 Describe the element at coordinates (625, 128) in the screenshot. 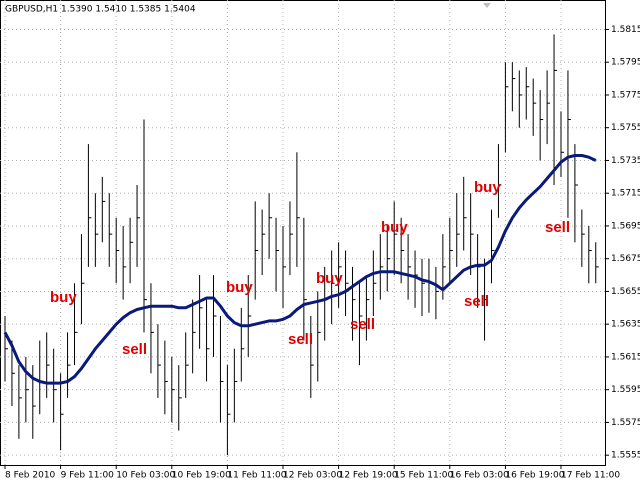

I see `y-tick-label: 1.5755` at that location.